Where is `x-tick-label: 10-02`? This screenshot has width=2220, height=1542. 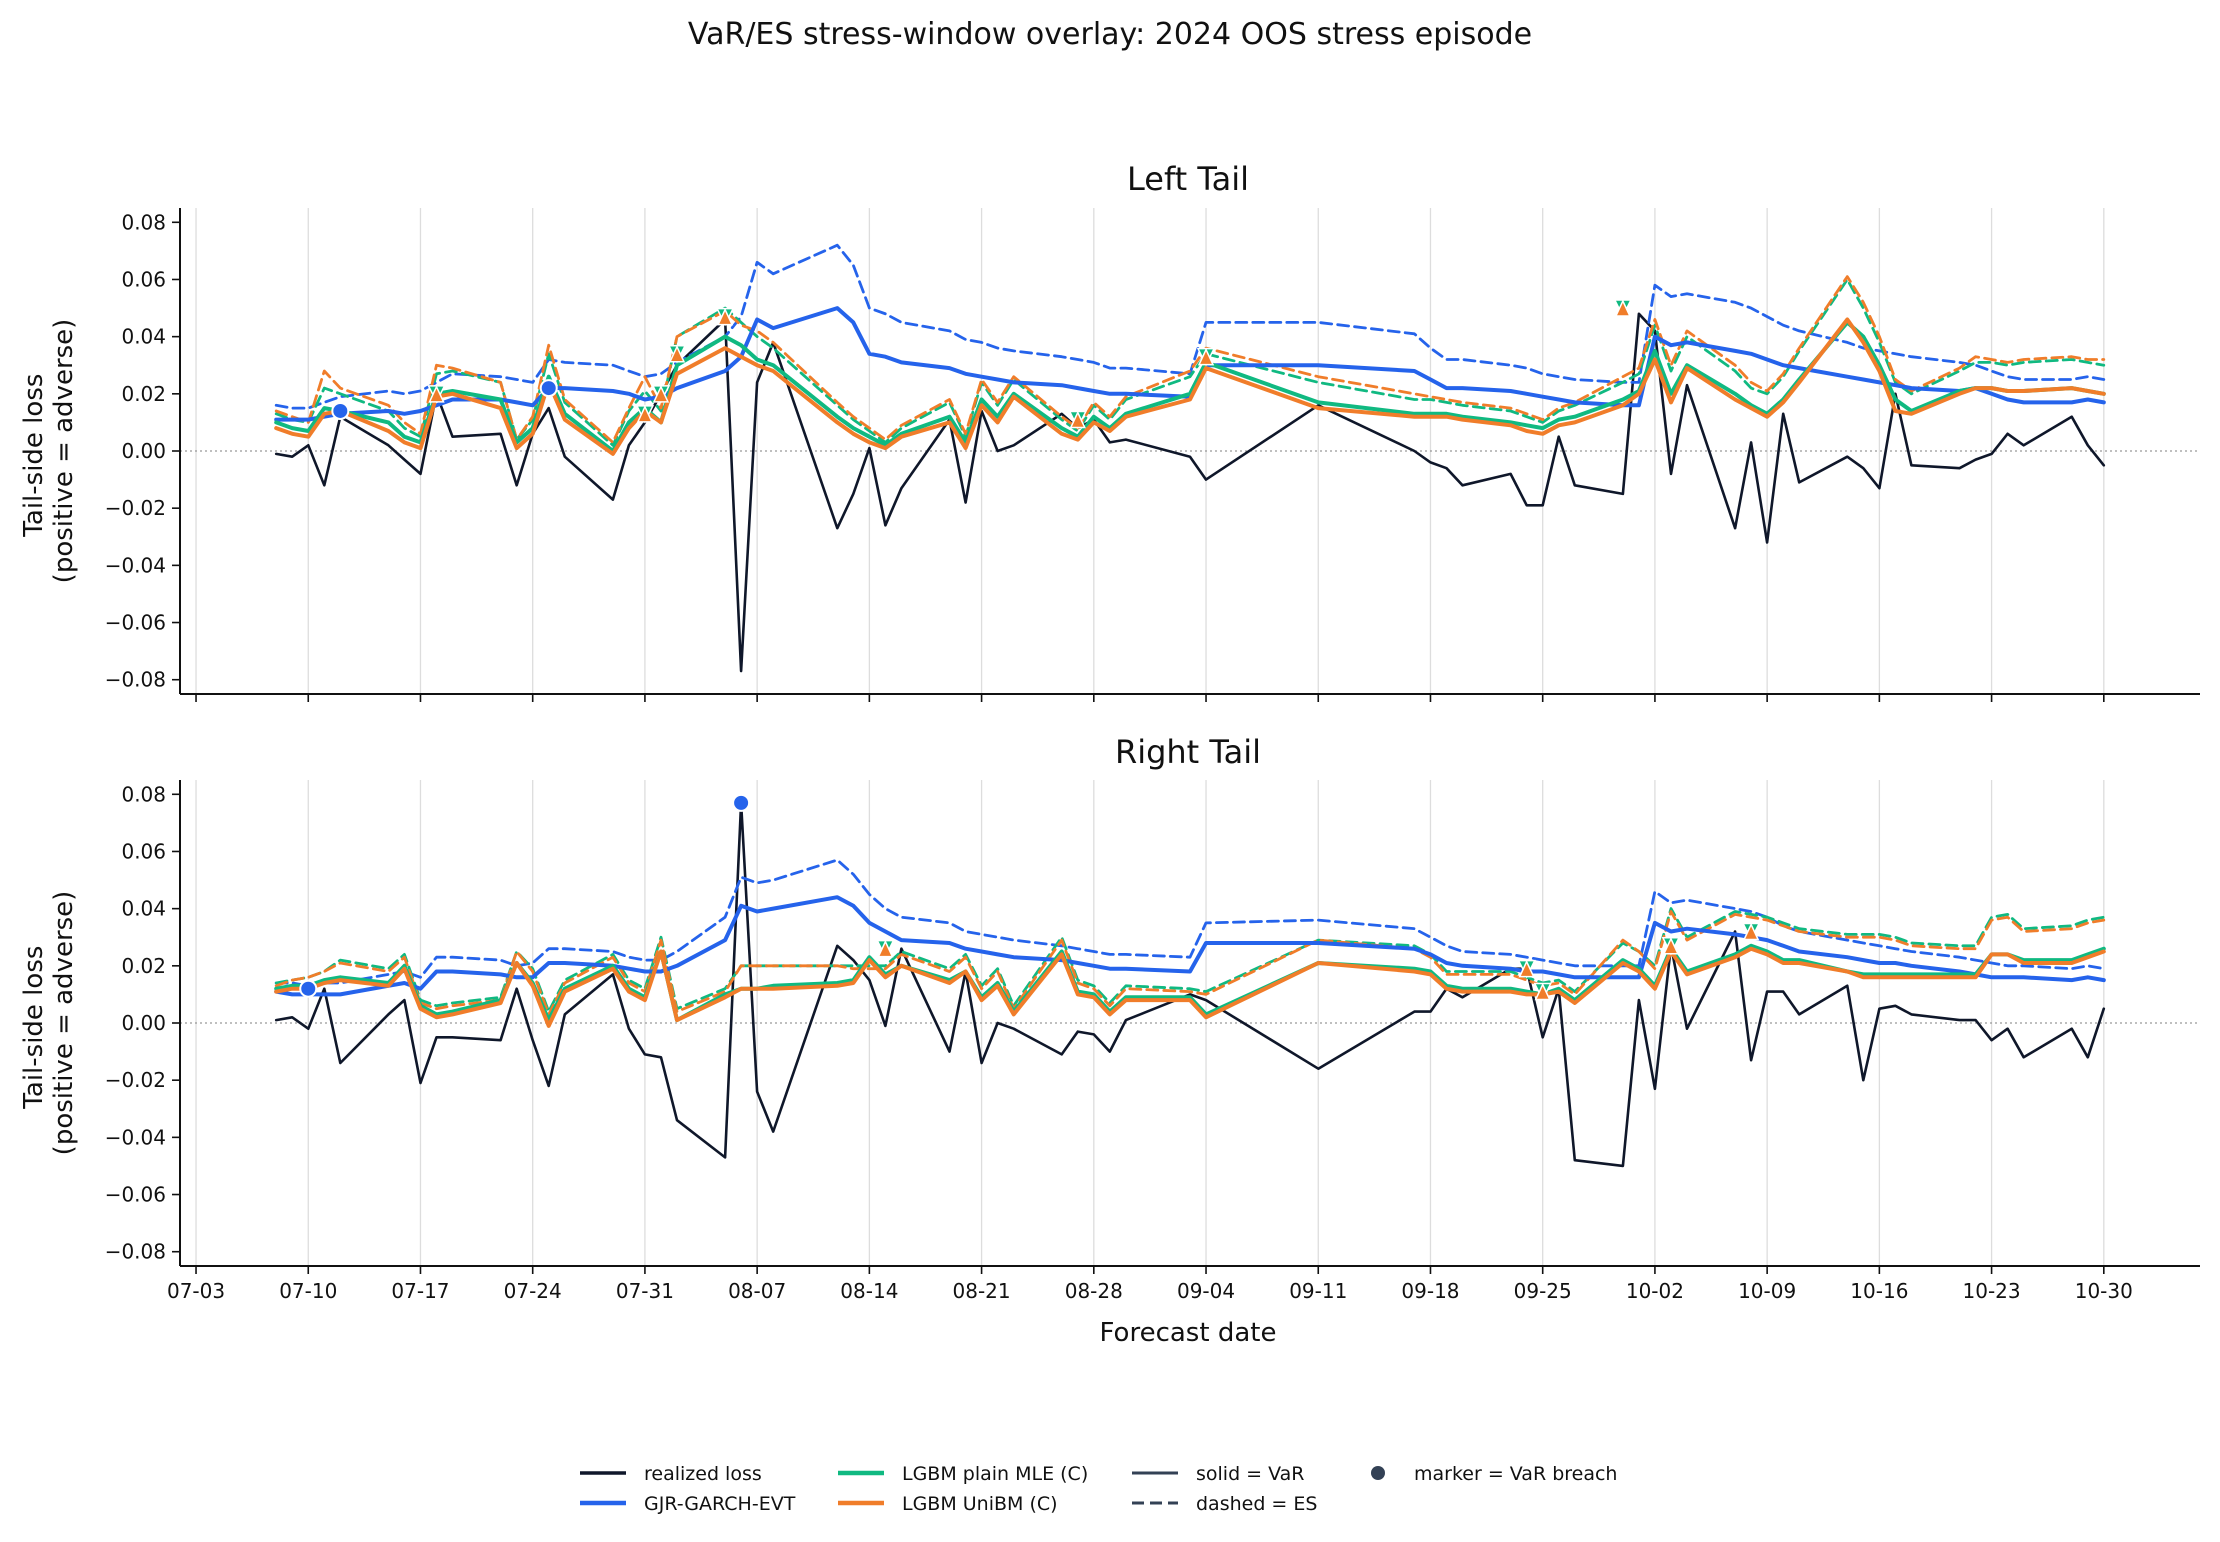
x-tick-label: 10-02 is located at coordinates (1655, 1291).